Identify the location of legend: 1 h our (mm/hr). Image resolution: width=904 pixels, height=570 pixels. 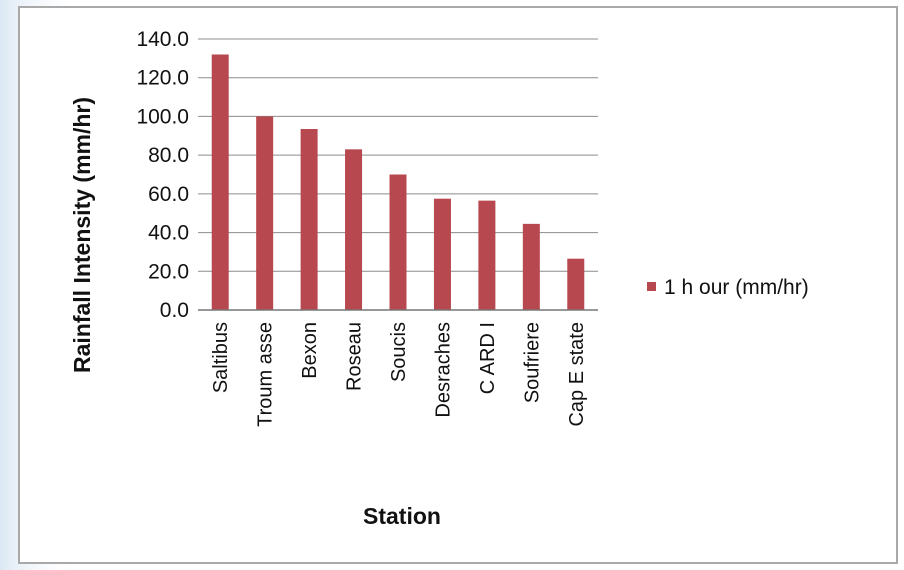
(728, 287).